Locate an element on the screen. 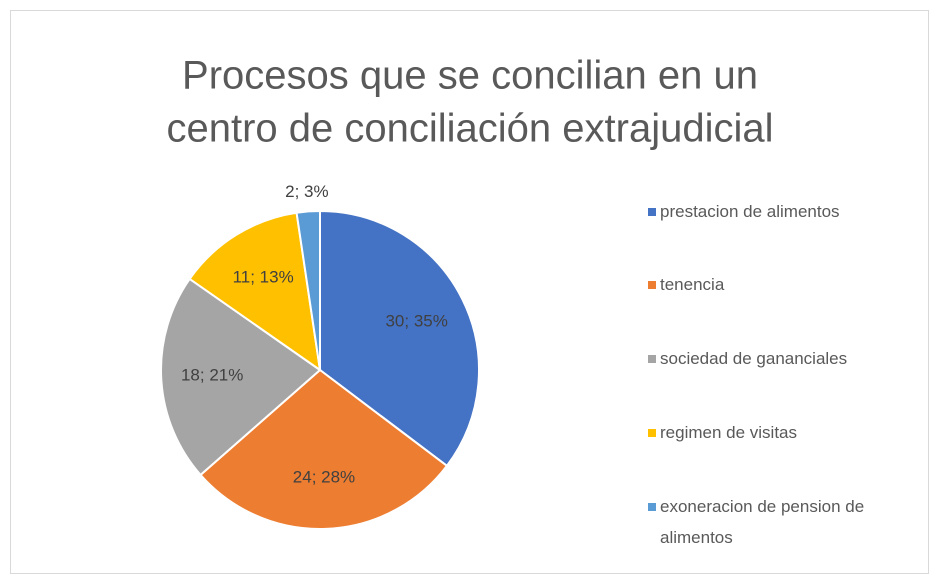 The image size is (938, 579). legend-label: exoneracion de pension de alimentos is located at coordinates (762, 522).